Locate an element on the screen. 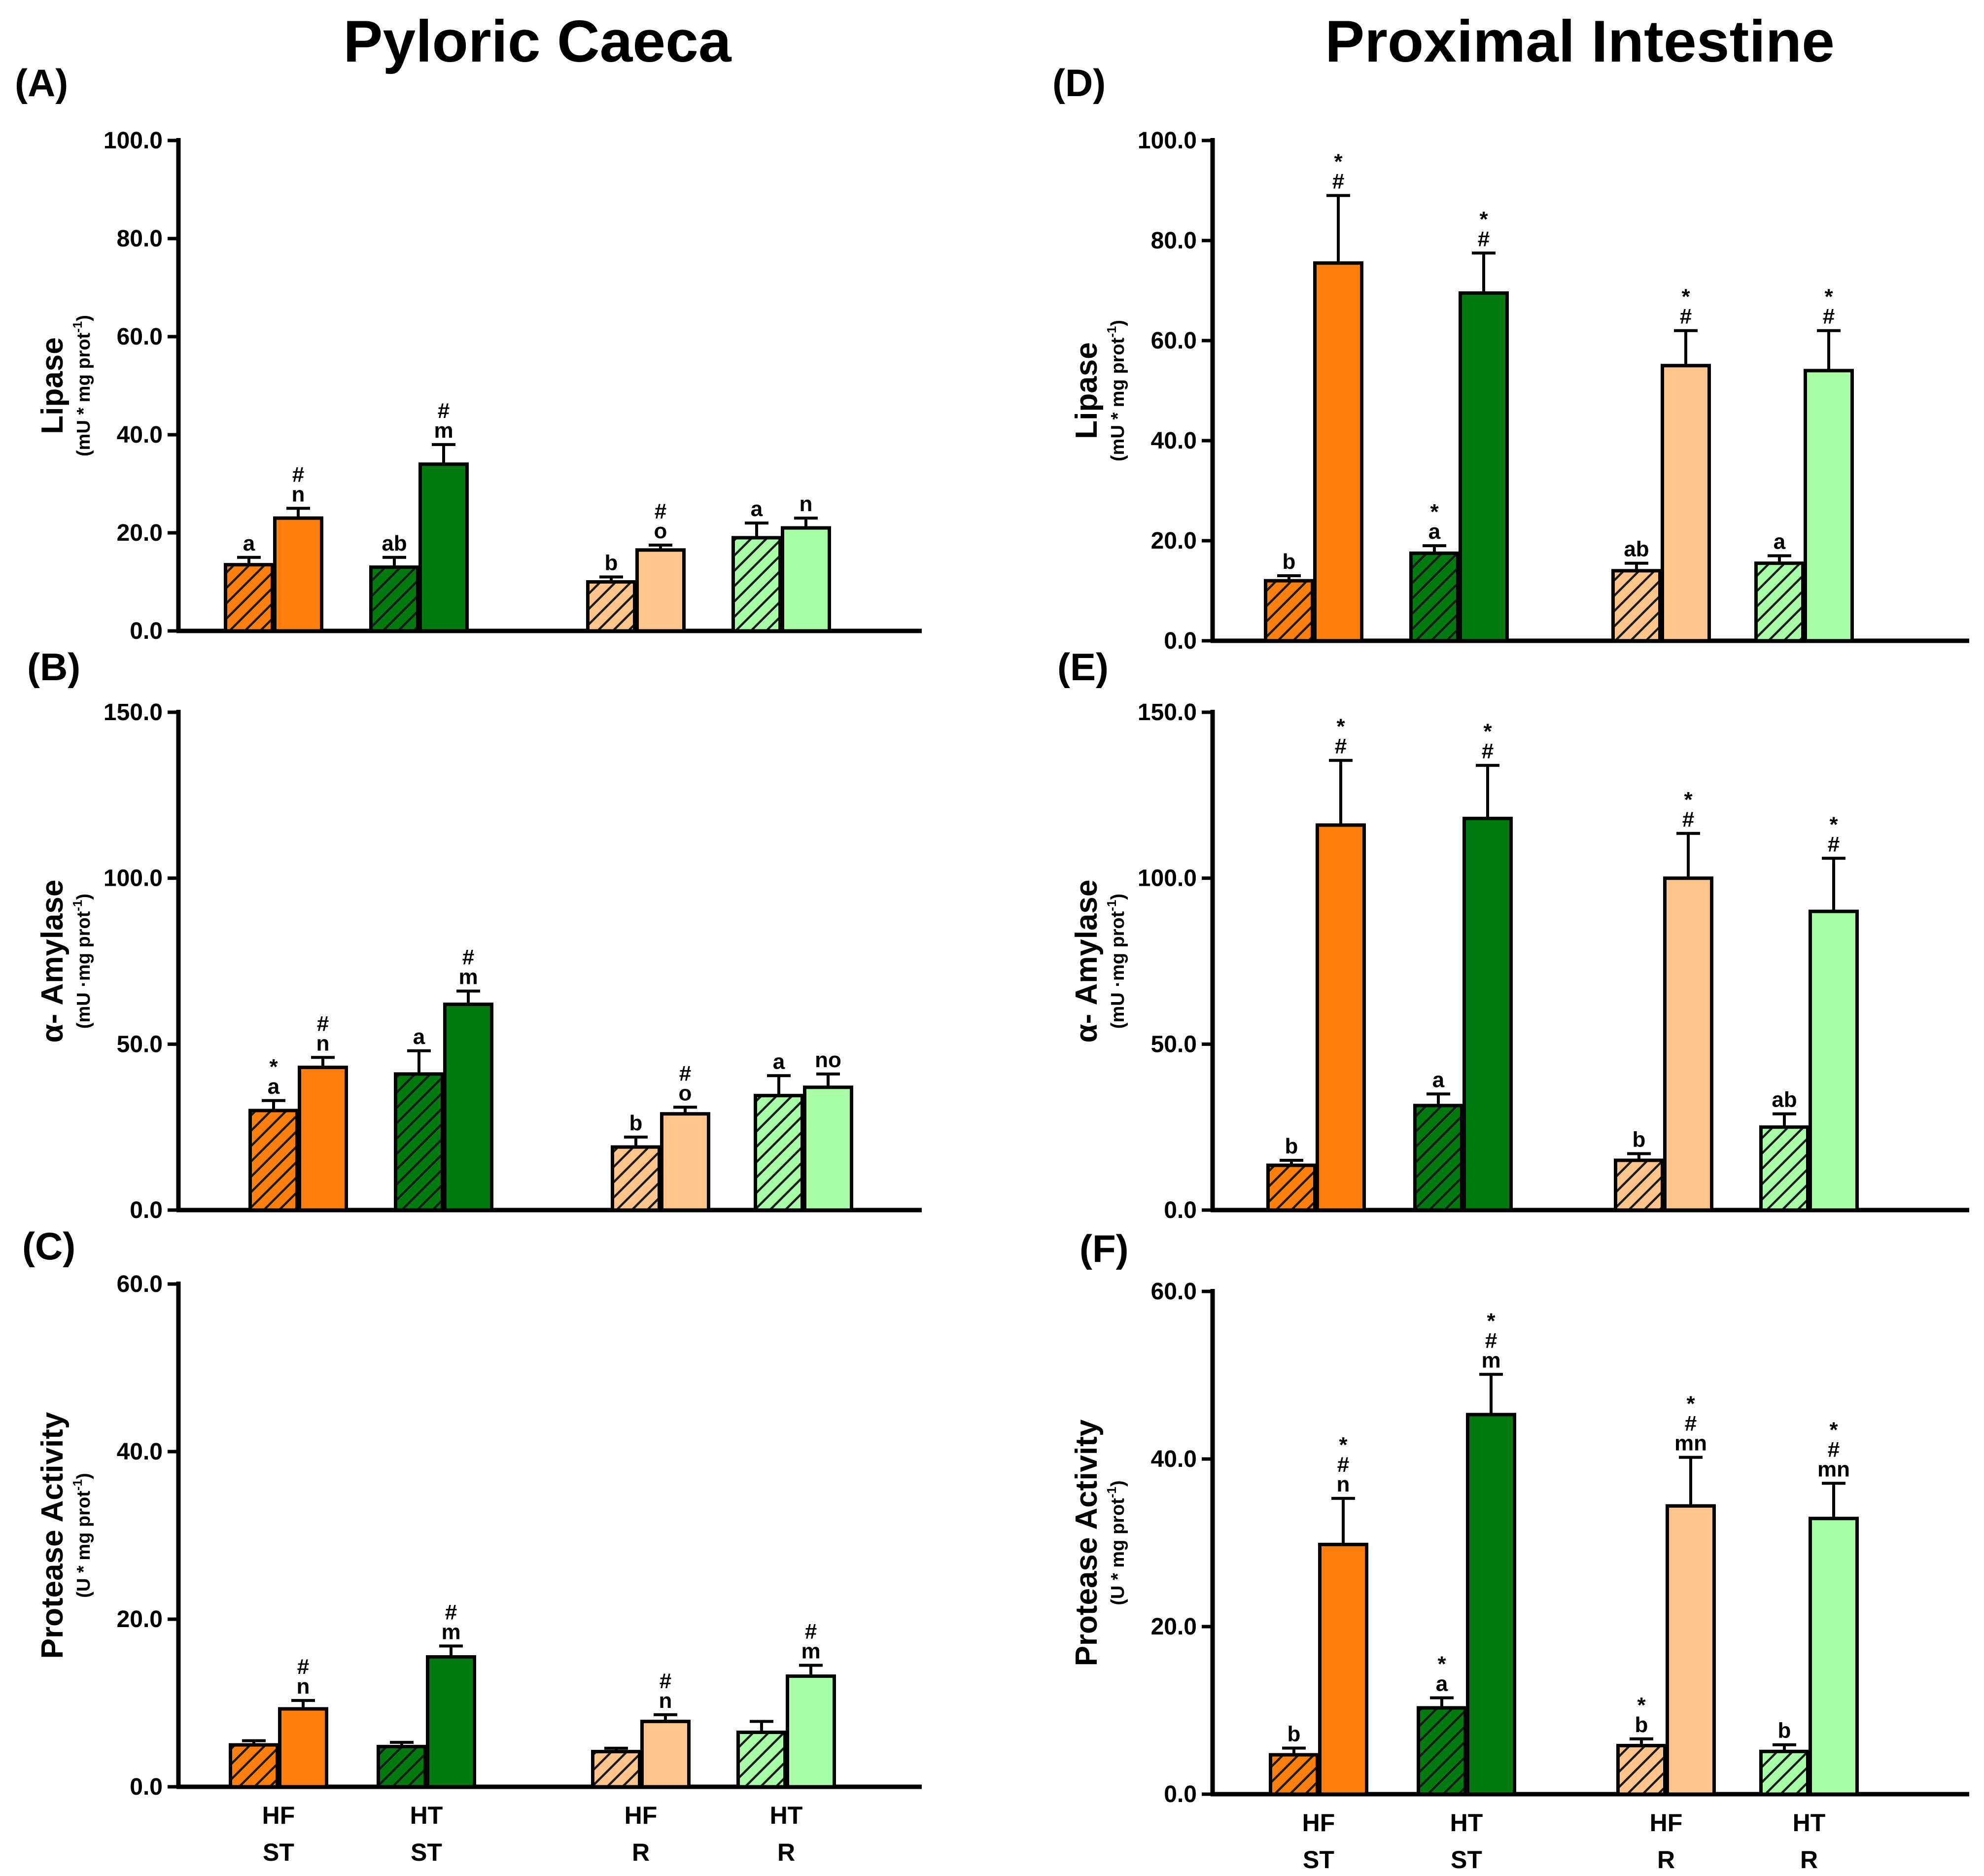 The width and height of the screenshot is (1984, 1876). y-tick-label: 100.0 is located at coordinates (1167, 879).